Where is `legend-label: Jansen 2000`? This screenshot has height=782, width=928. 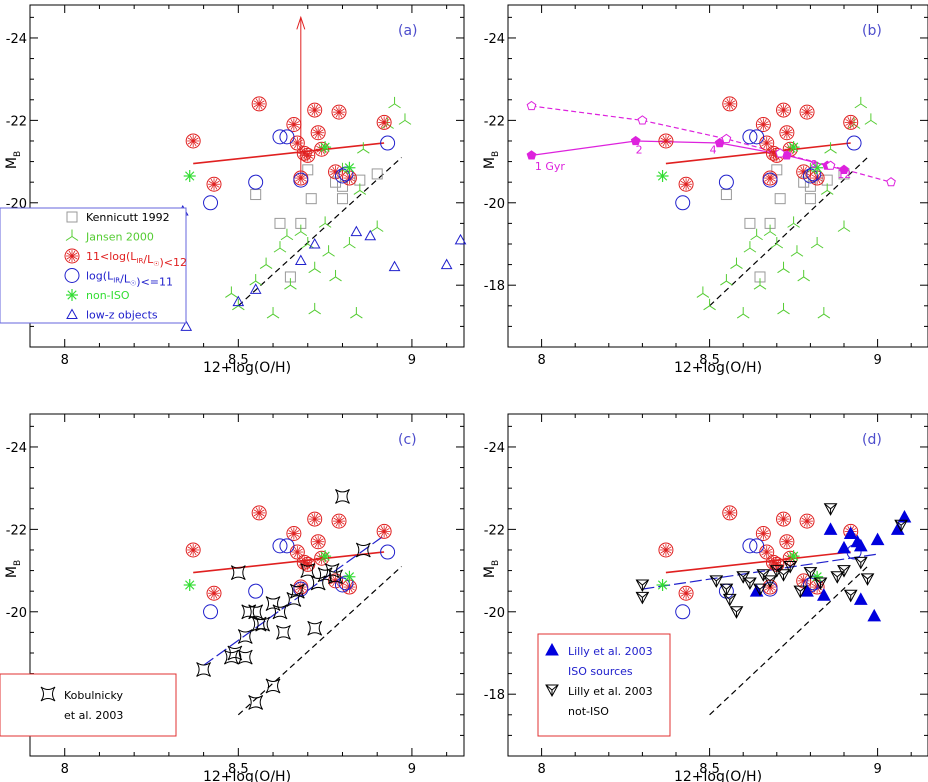
legend-label: Jansen 2000 is located at coordinates (119, 237).